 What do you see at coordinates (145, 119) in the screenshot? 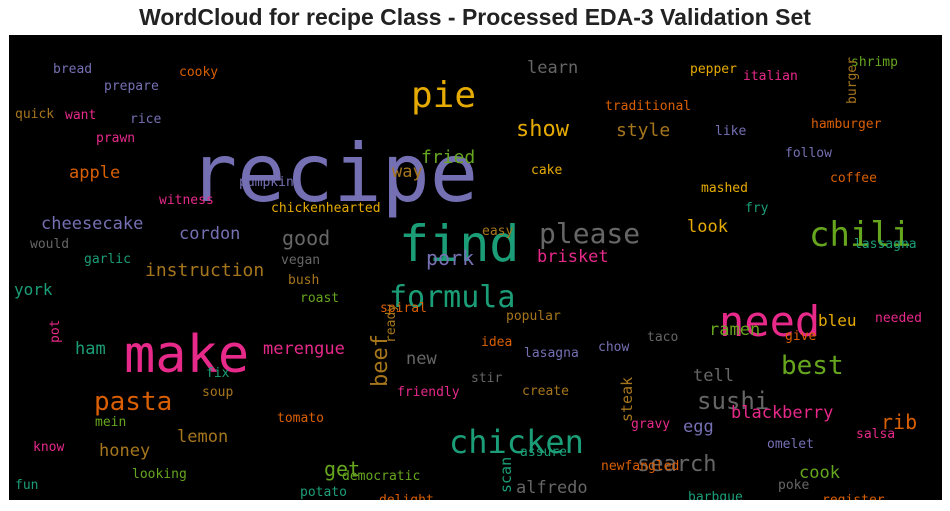
I see `word-rice: rice` at bounding box center [145, 119].